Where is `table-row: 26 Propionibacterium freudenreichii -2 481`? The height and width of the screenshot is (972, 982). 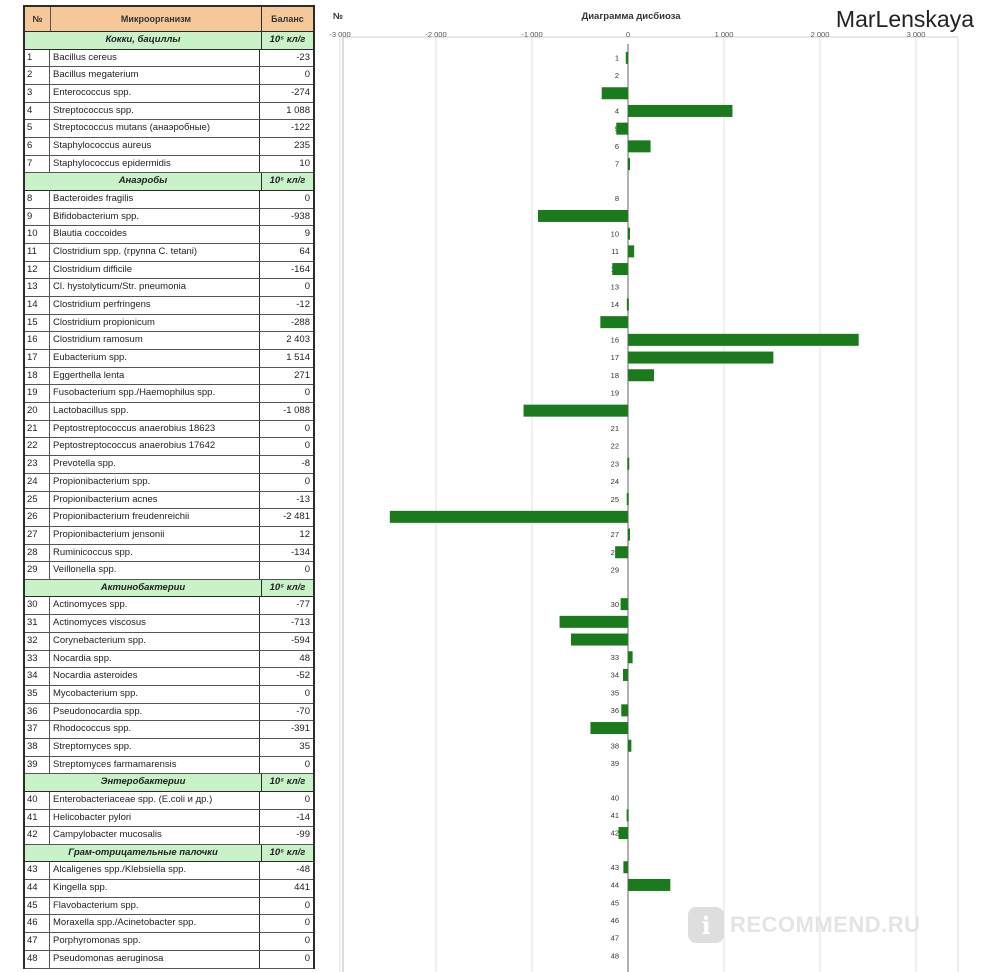
table-row: 26 Propionibacterium freudenreichii -2 481 is located at coordinates (169, 518).